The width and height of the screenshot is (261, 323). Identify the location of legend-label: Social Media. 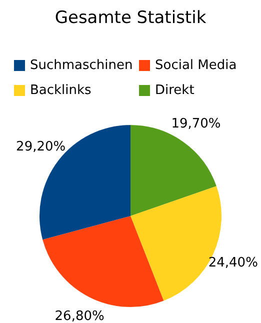
(196, 65).